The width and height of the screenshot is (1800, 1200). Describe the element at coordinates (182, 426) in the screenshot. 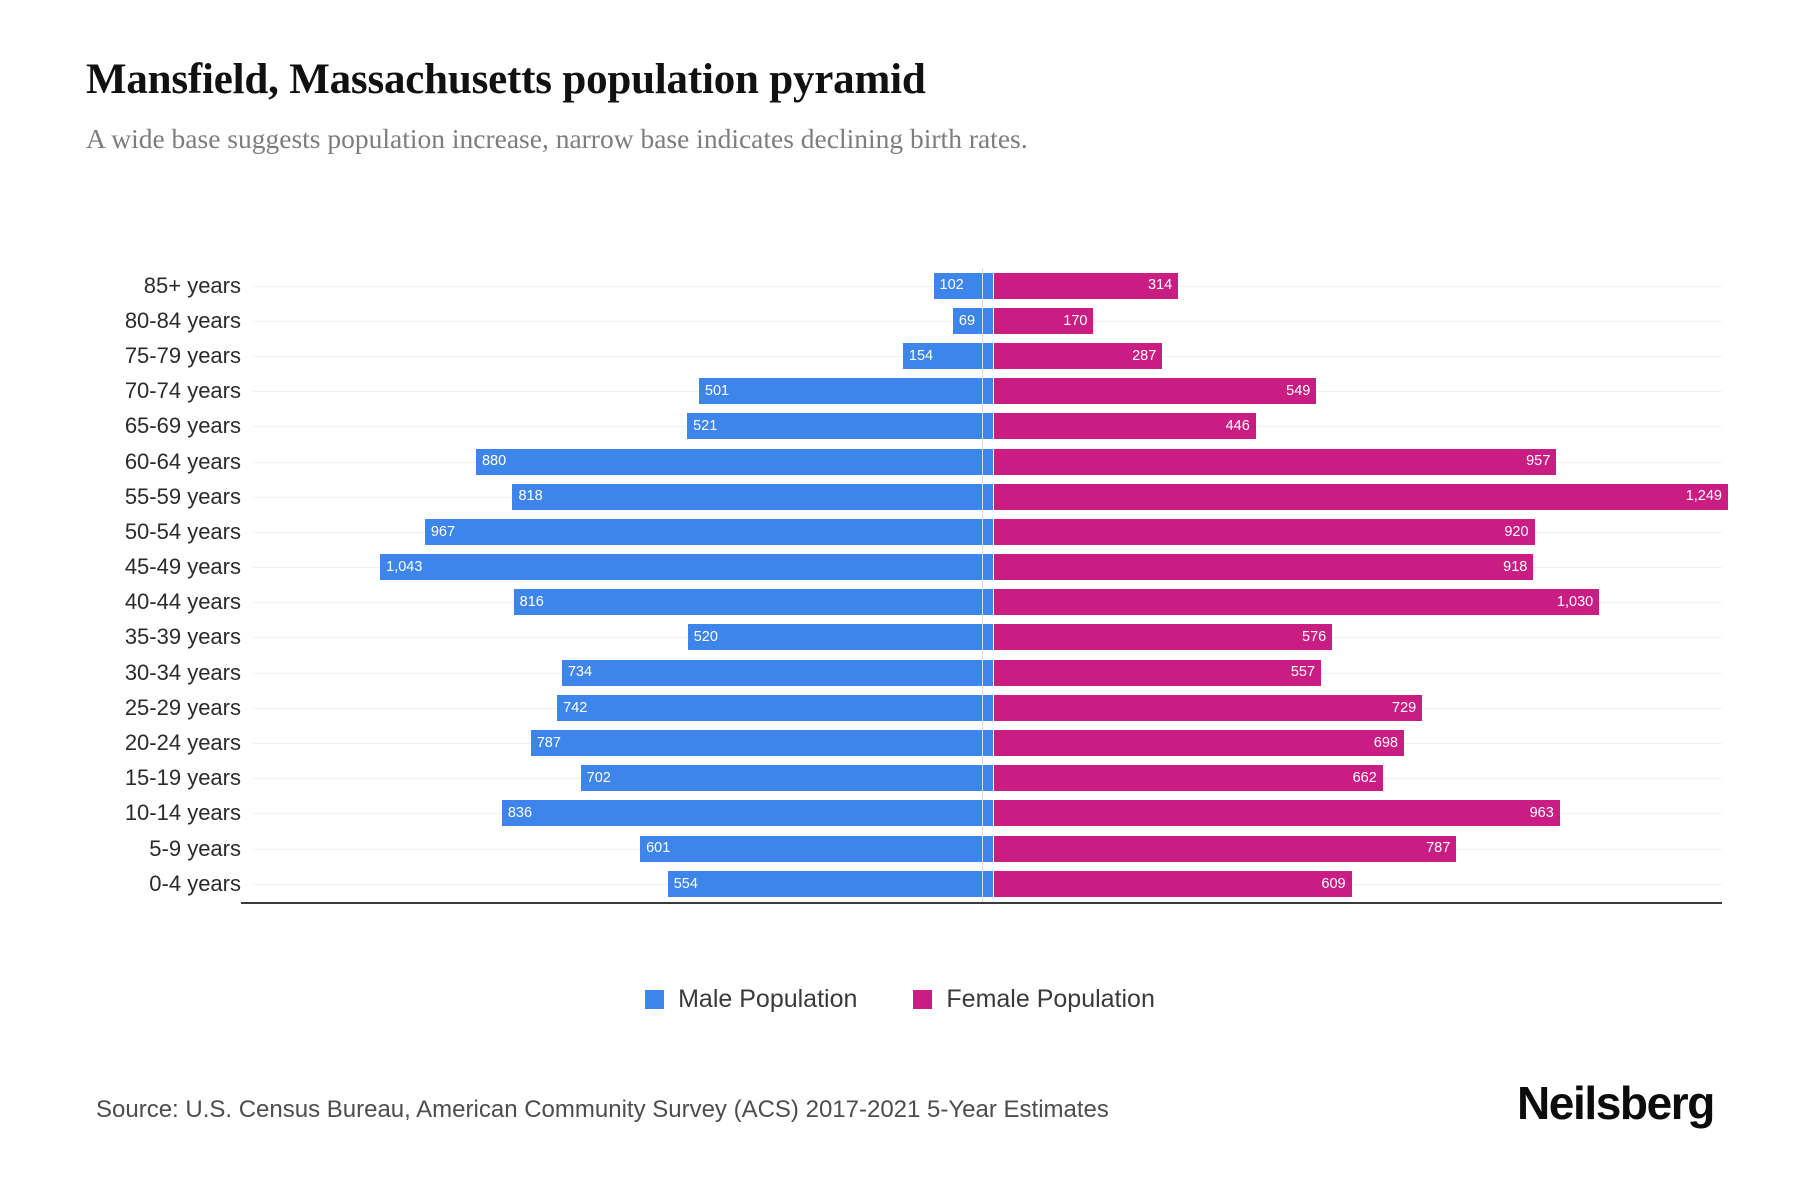

I see `y-axis-tick-label: 65-69 years` at that location.